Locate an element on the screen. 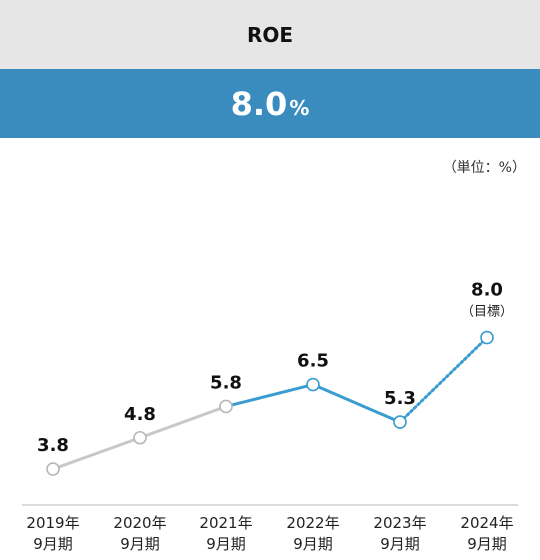 This screenshot has width=540, height=560. data-label: 8.0 is located at coordinates (487, 290).